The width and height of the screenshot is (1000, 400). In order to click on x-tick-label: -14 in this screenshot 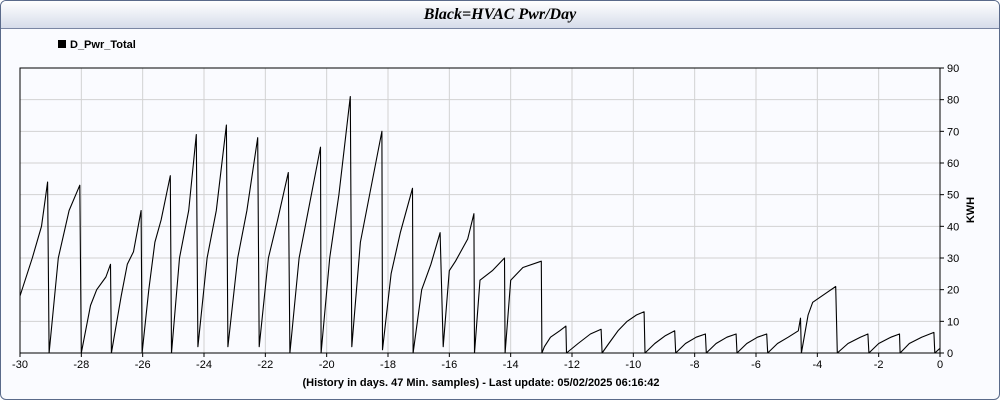, I will do `click(511, 365)`.